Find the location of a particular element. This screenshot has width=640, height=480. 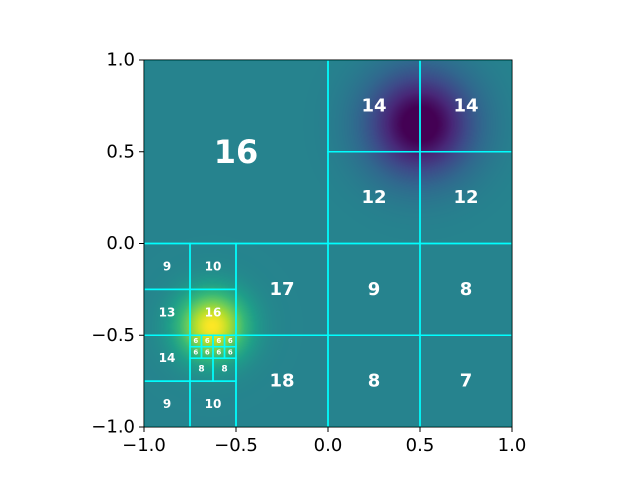

x-tick-label-4: 1.0 is located at coordinates (512, 445).